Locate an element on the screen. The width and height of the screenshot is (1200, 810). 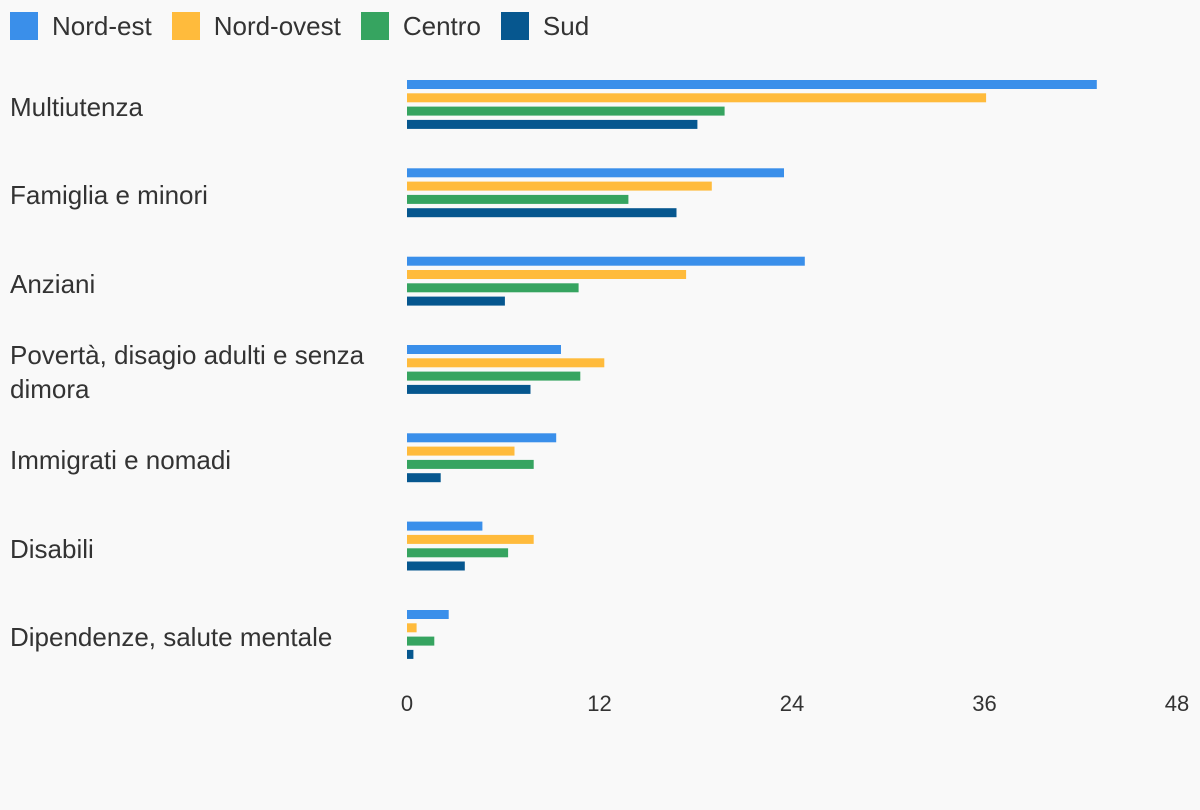
category-label: Famiglia e minori is located at coordinates (109, 195).